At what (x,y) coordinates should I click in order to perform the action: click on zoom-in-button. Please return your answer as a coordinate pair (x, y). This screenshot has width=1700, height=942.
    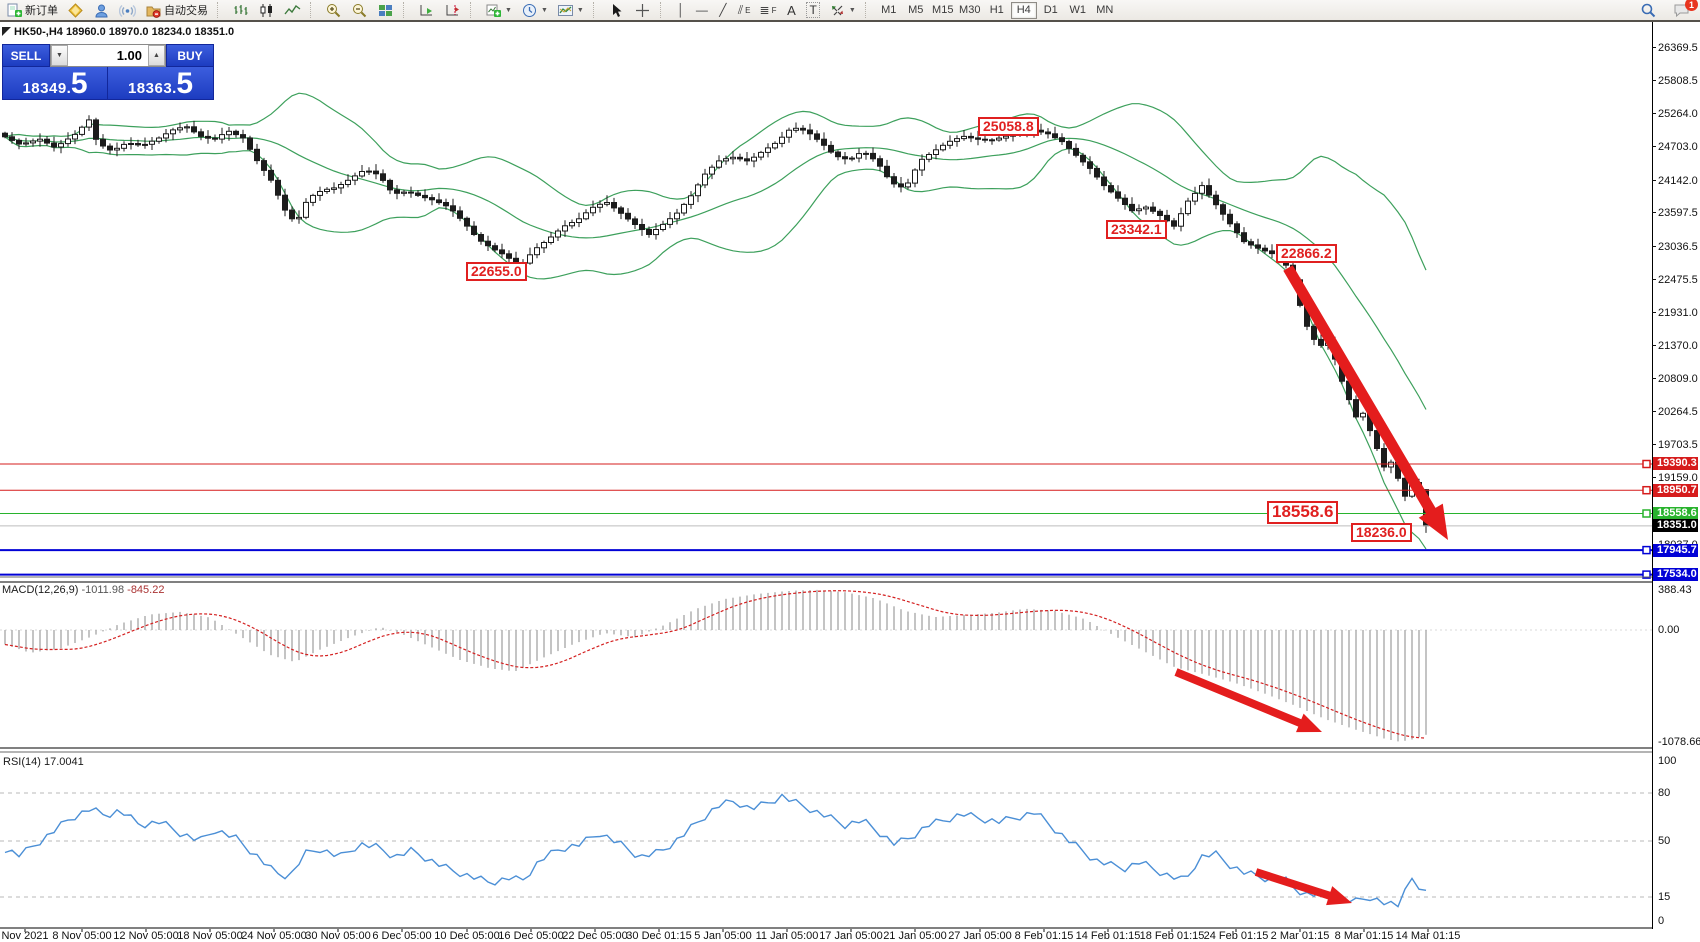
    Looking at the image, I should click on (333, 10).